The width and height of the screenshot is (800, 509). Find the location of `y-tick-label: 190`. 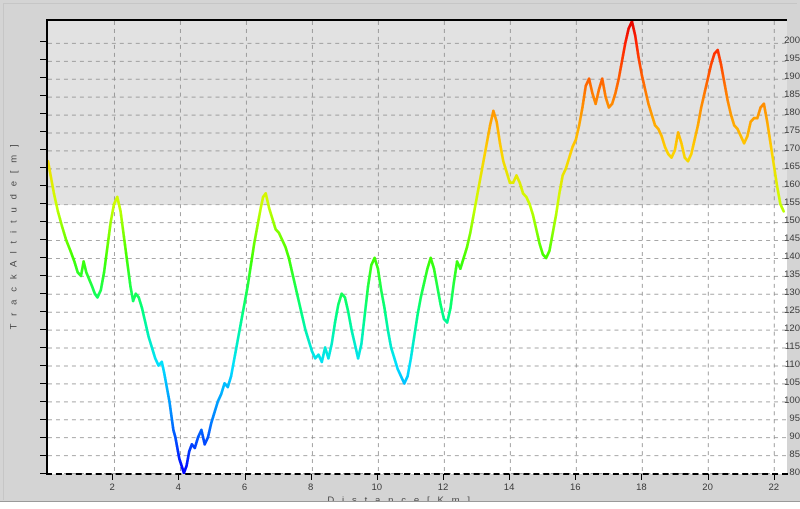

y-tick-label: 190 is located at coordinates (792, 76).